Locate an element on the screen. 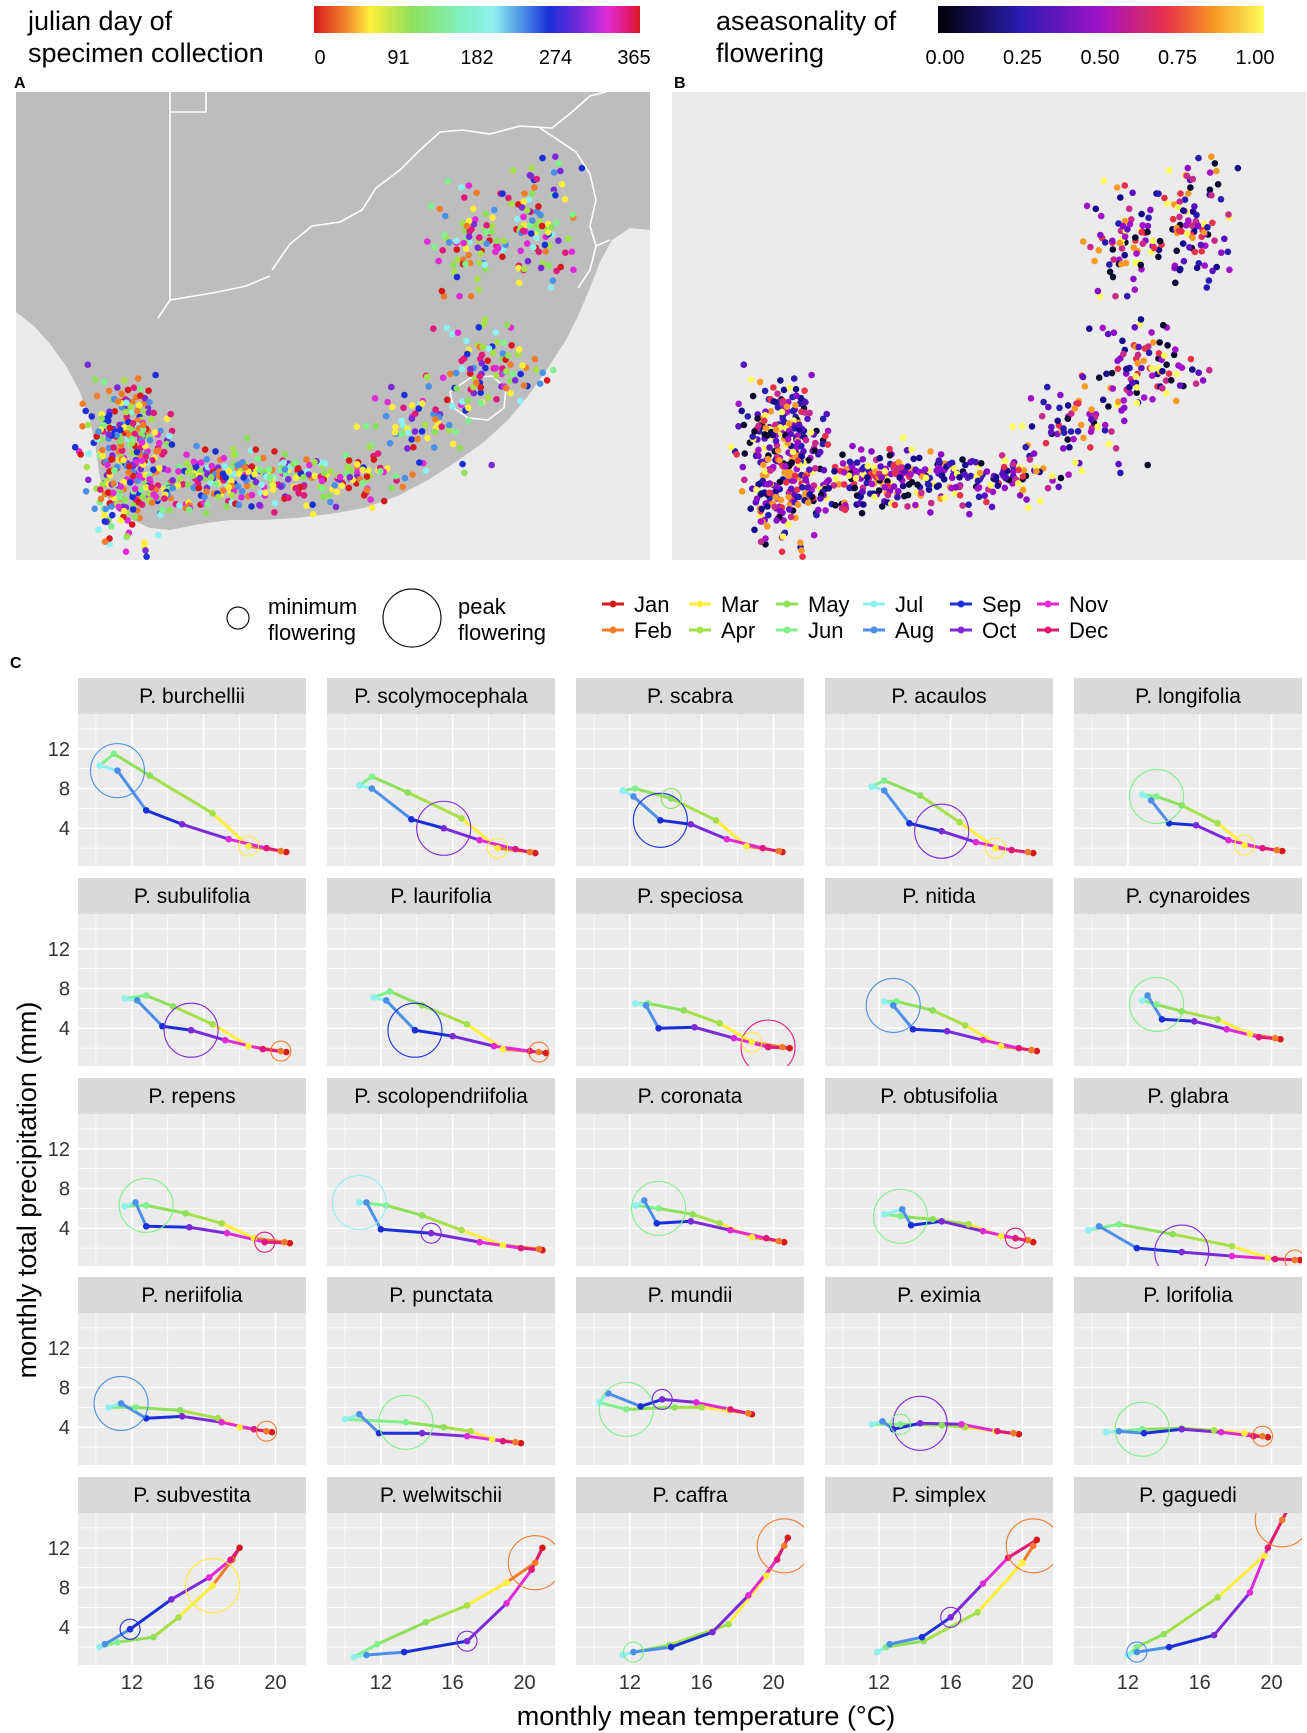 This screenshot has width=1307, height=1733. facet-strip is located at coordinates (192, 696).